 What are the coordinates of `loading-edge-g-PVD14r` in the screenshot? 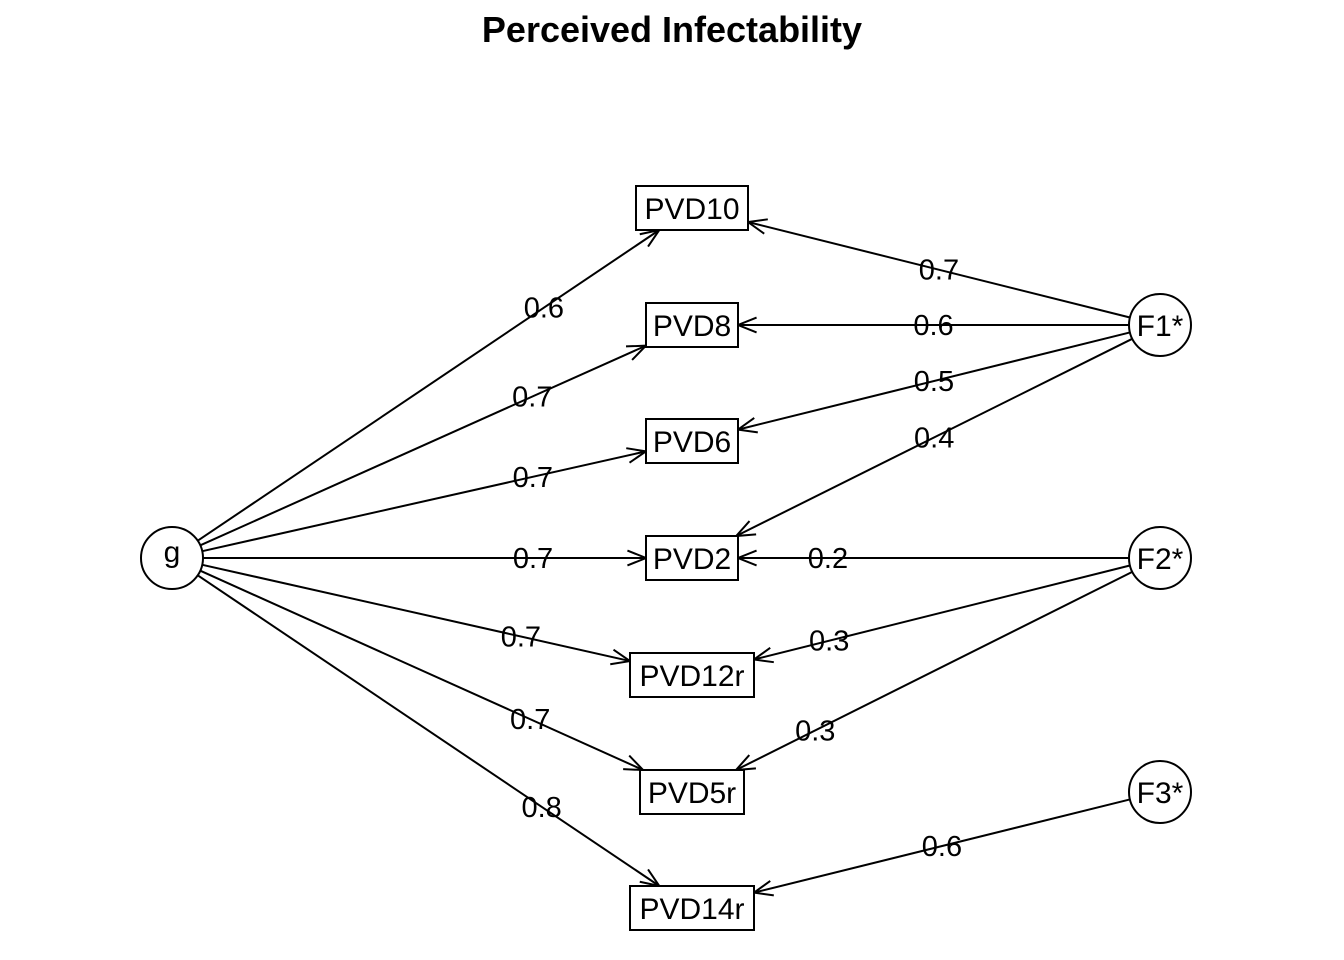 It's located at (428, 730).